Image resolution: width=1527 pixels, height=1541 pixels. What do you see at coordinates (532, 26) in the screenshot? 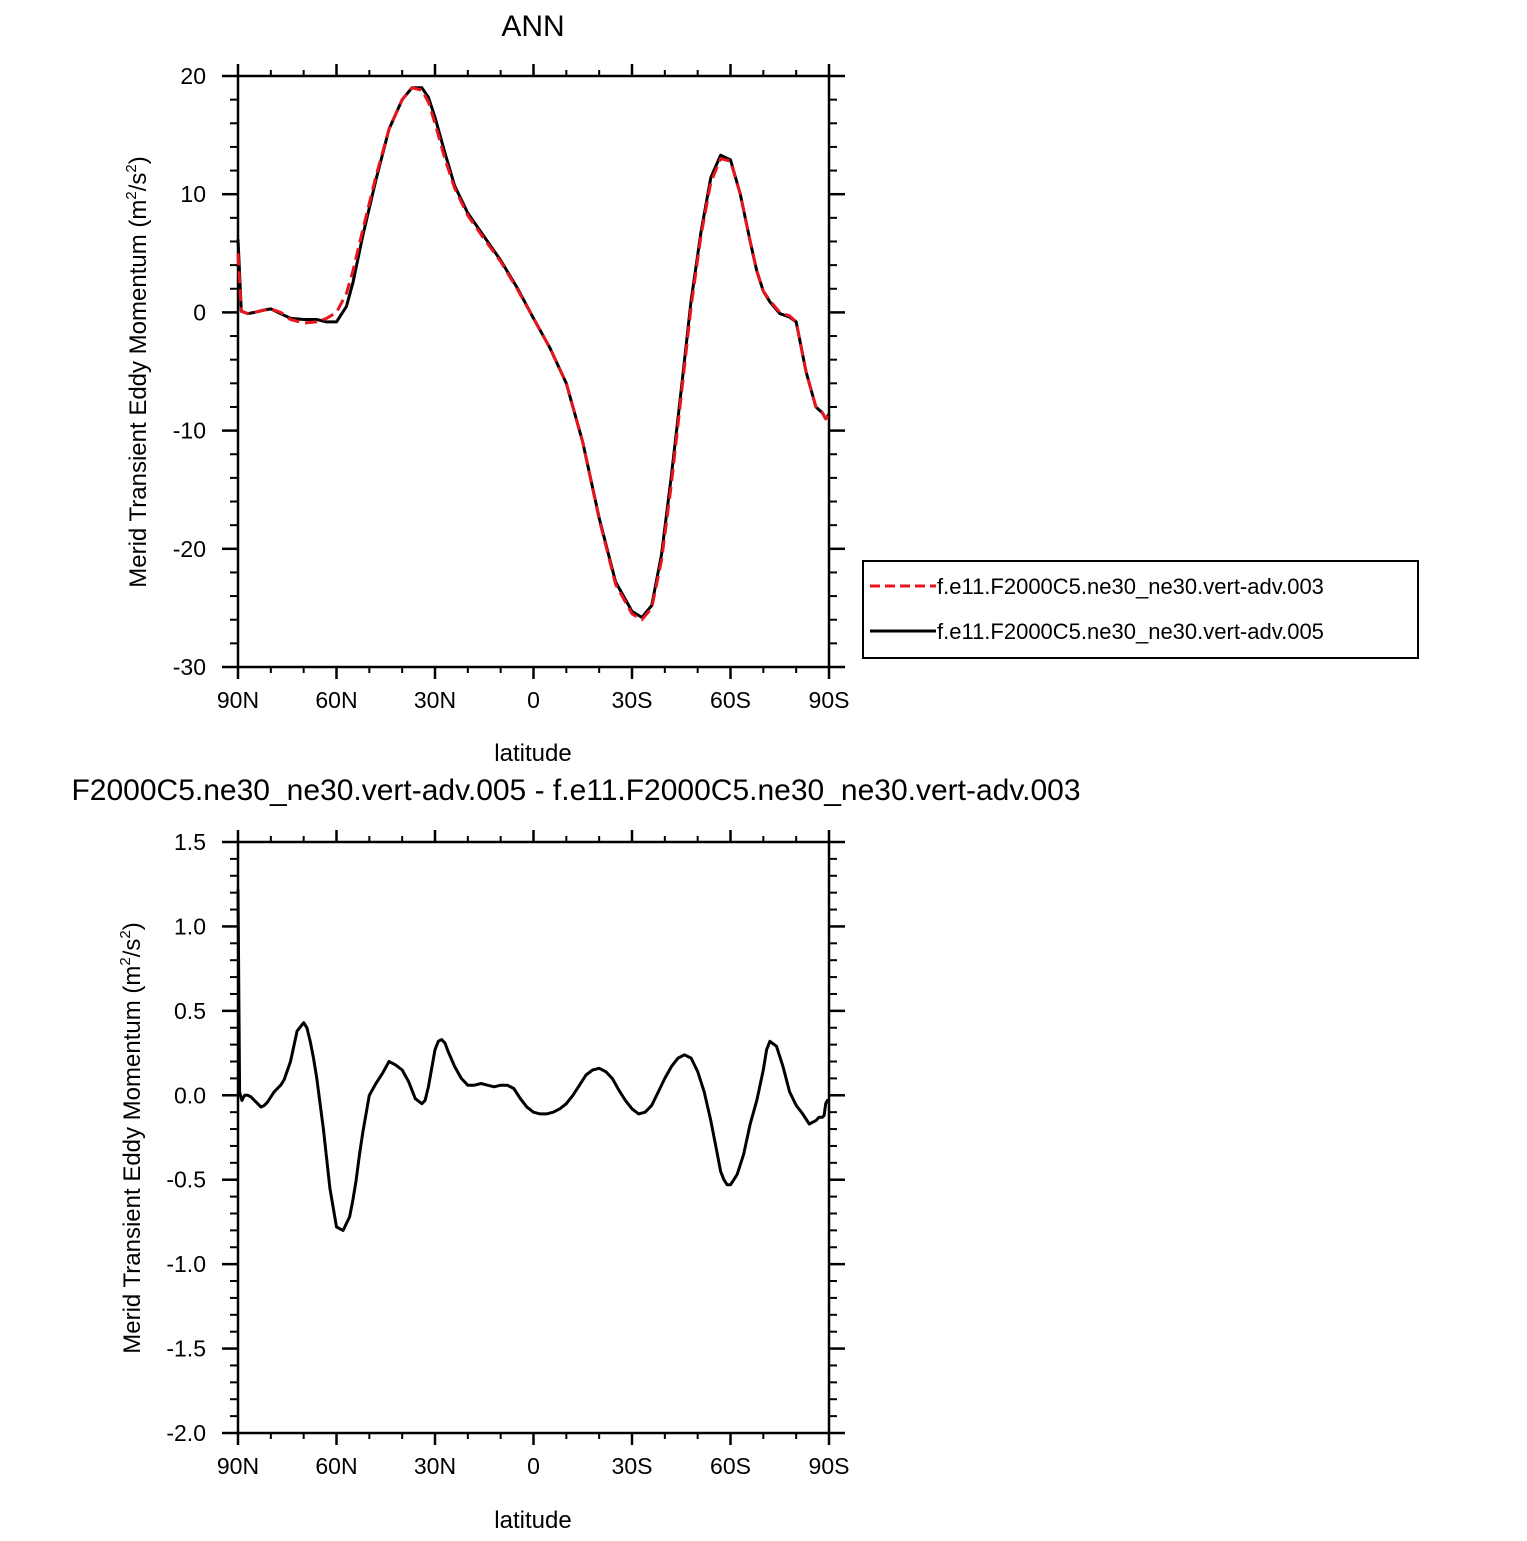
I see `top-chart-title: ANN` at bounding box center [532, 26].